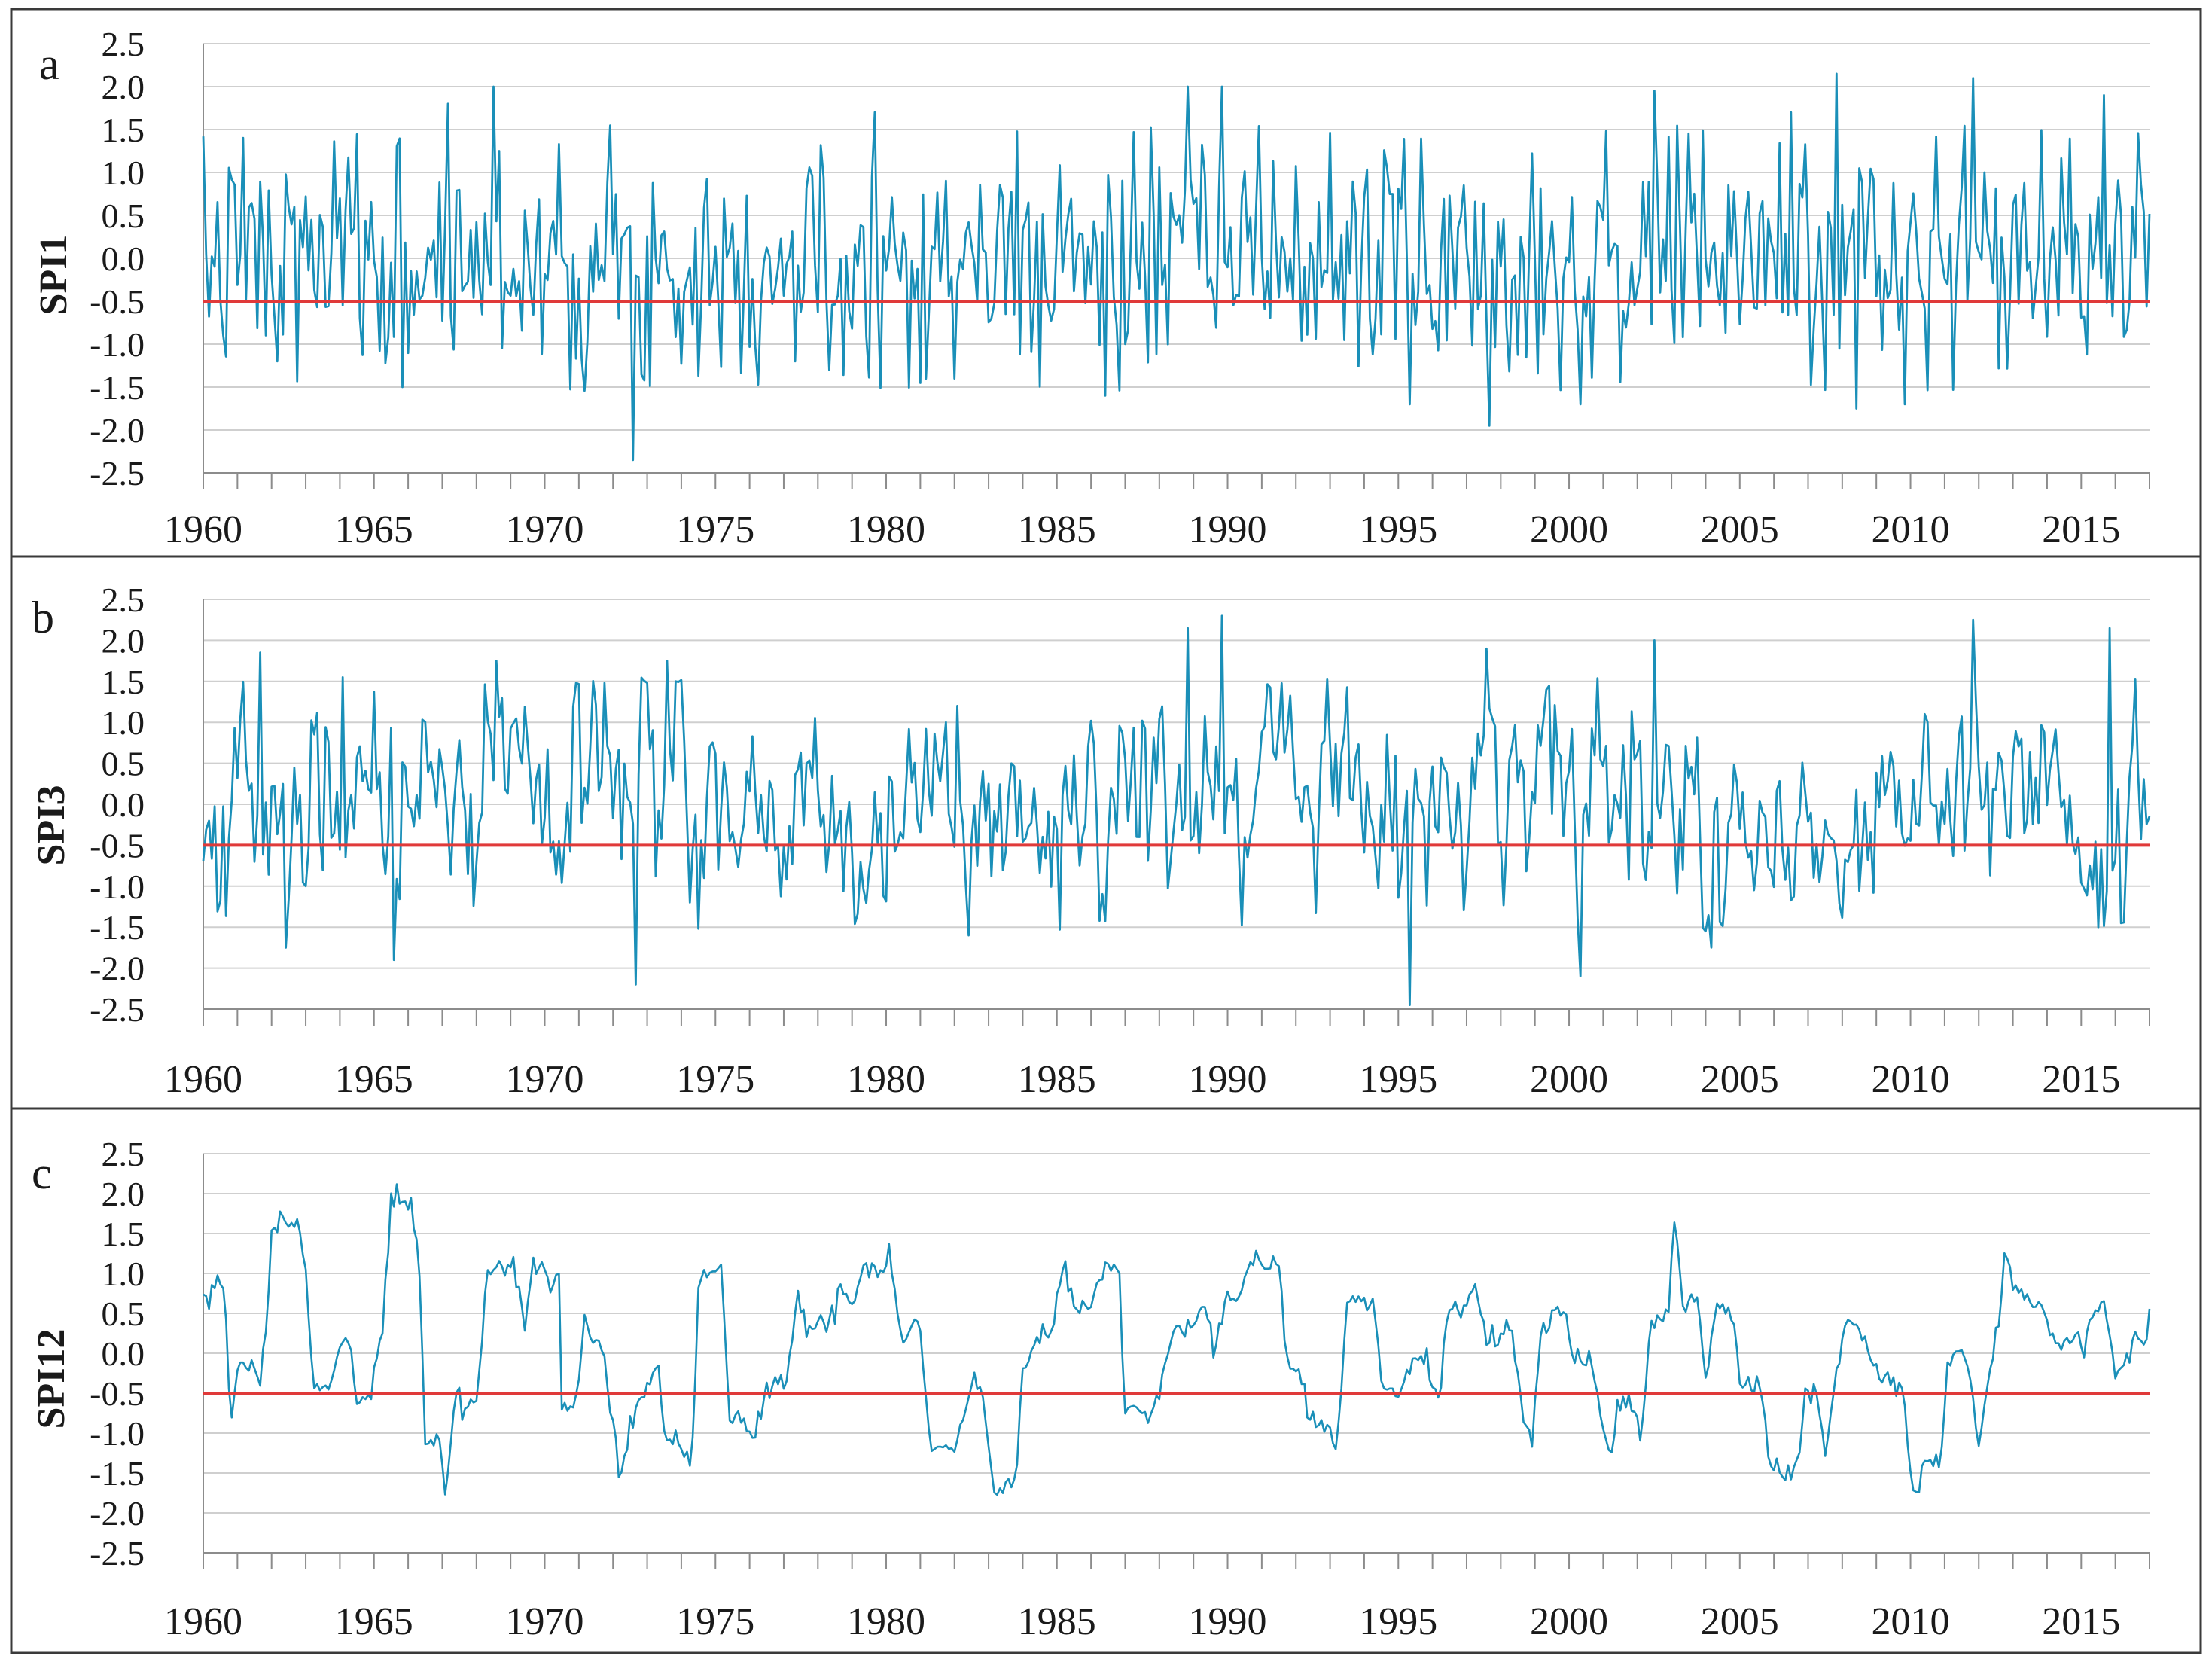  What do you see at coordinates (52, 1379) in the screenshot?
I see `y-axis-label: SPI12` at bounding box center [52, 1379].